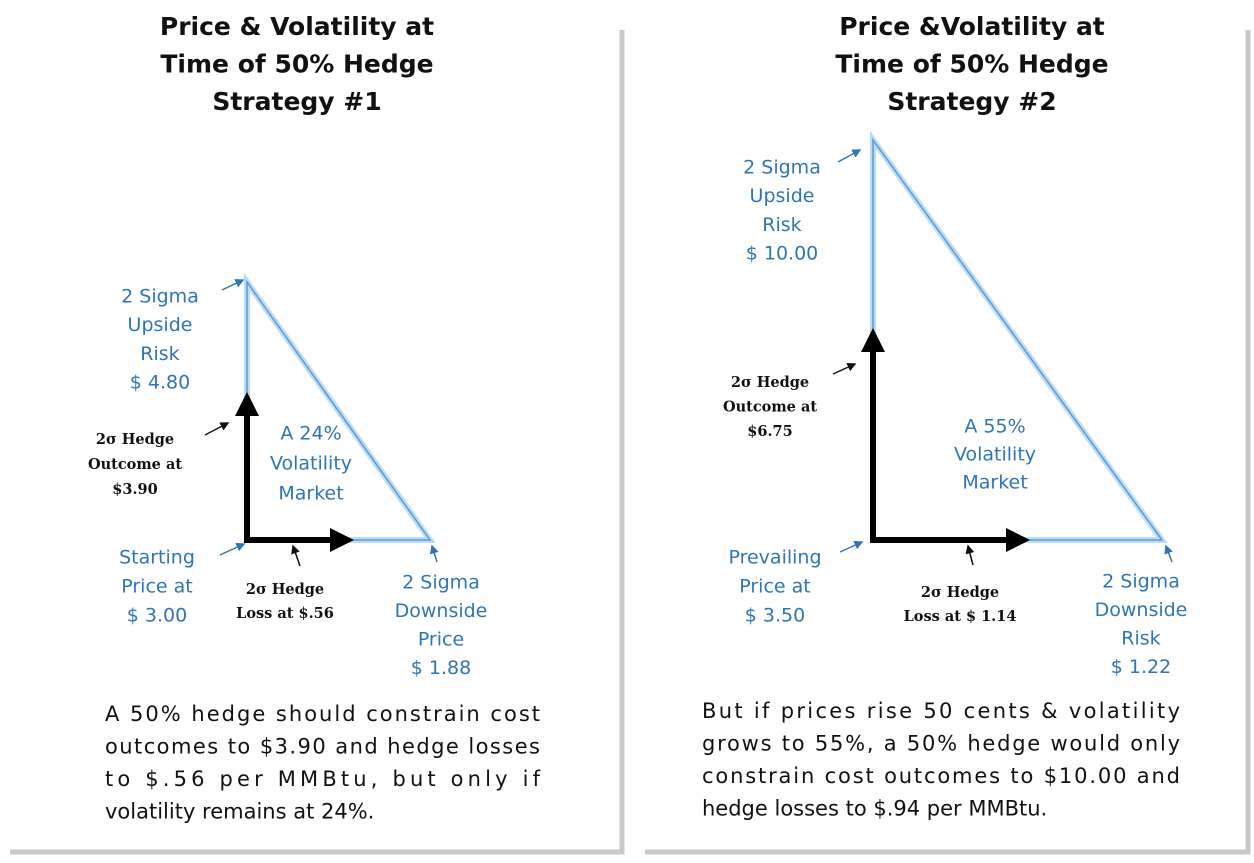  I want to click on panel-title: Strategy #1, so click(296, 101).